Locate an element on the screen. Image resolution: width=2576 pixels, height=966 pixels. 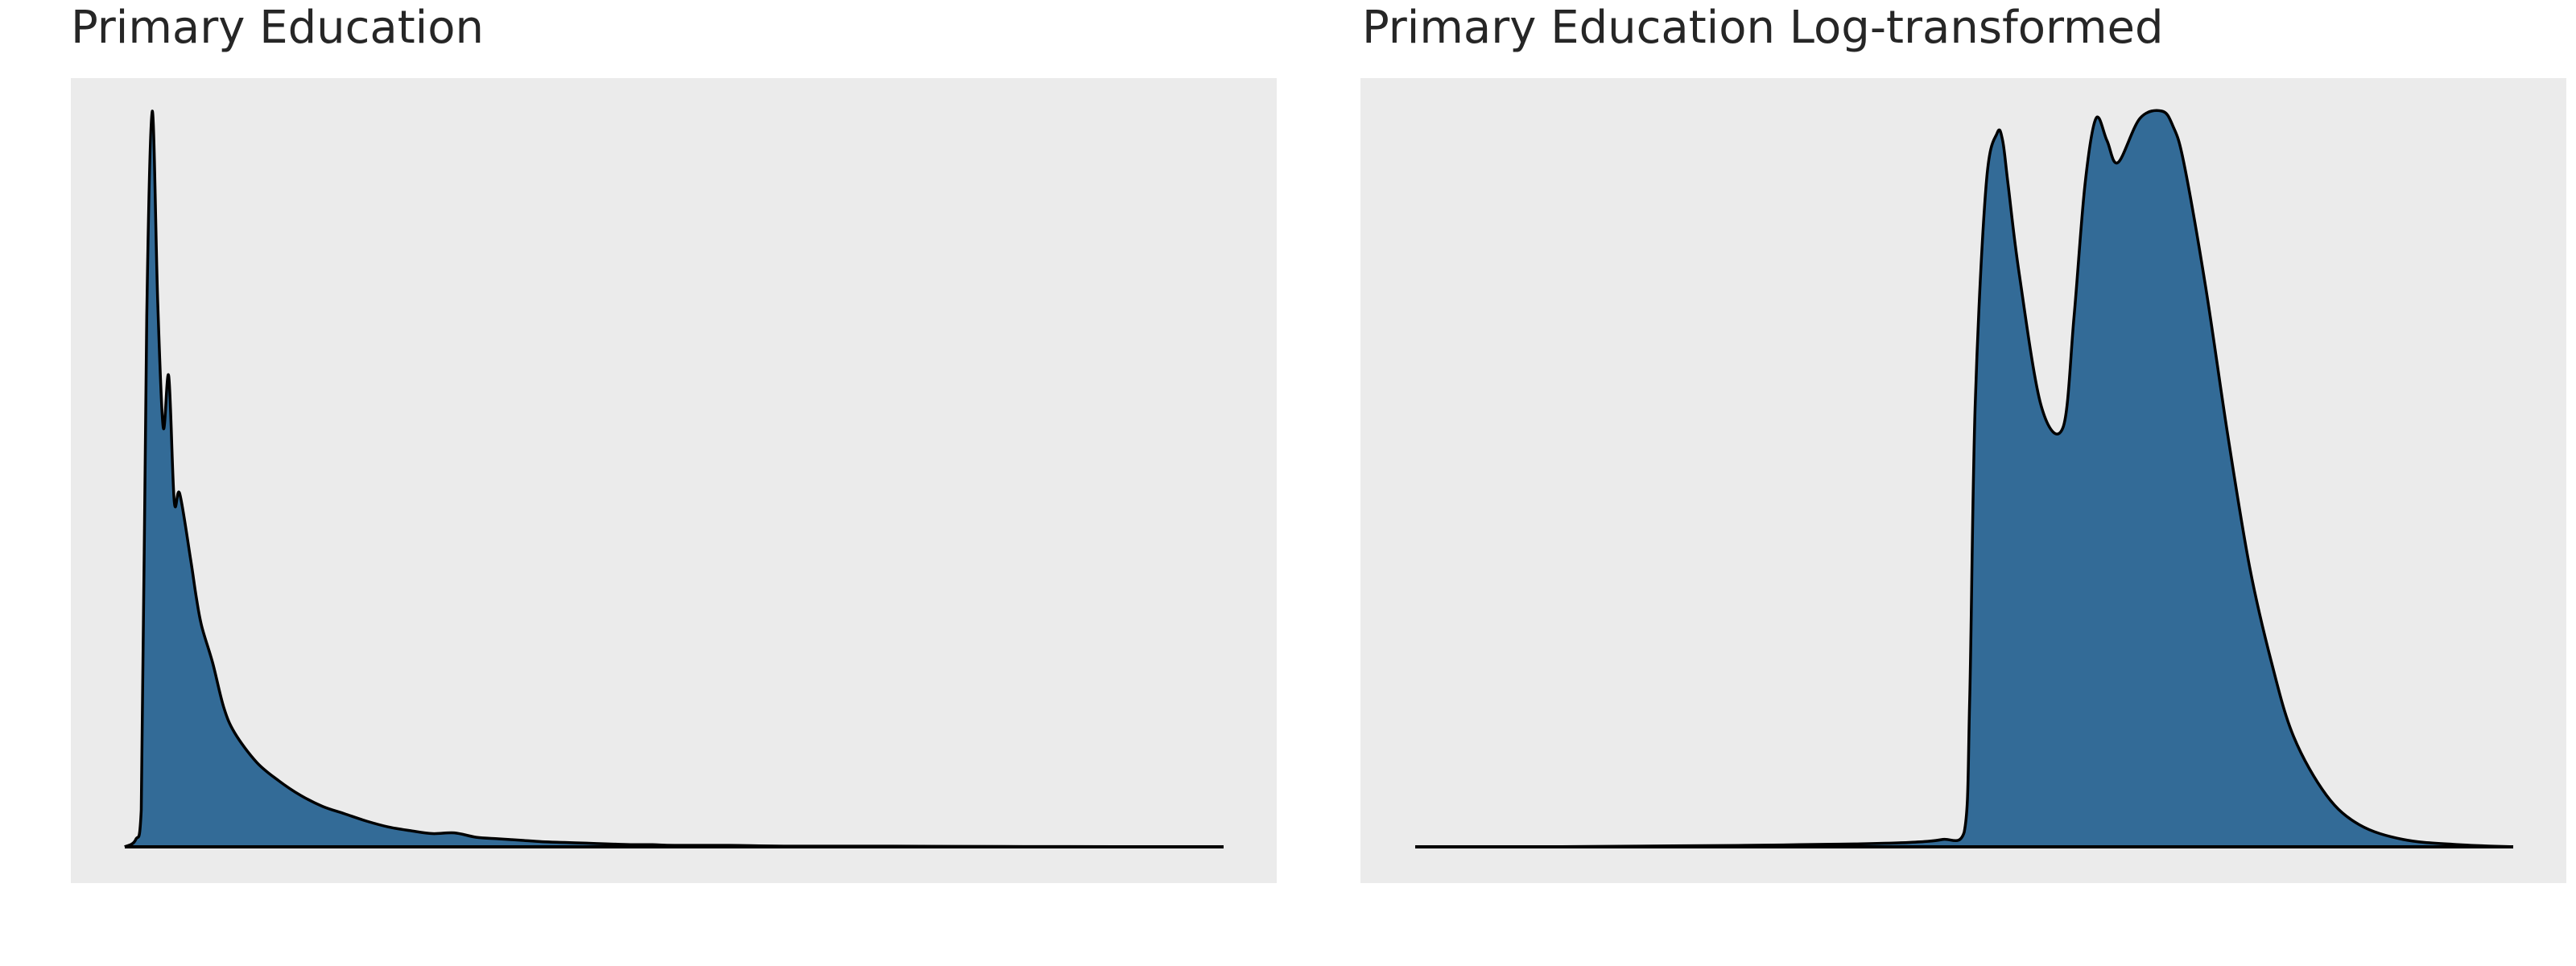
chart-title-primary-education: Primary Education is located at coordinates (277, 28).